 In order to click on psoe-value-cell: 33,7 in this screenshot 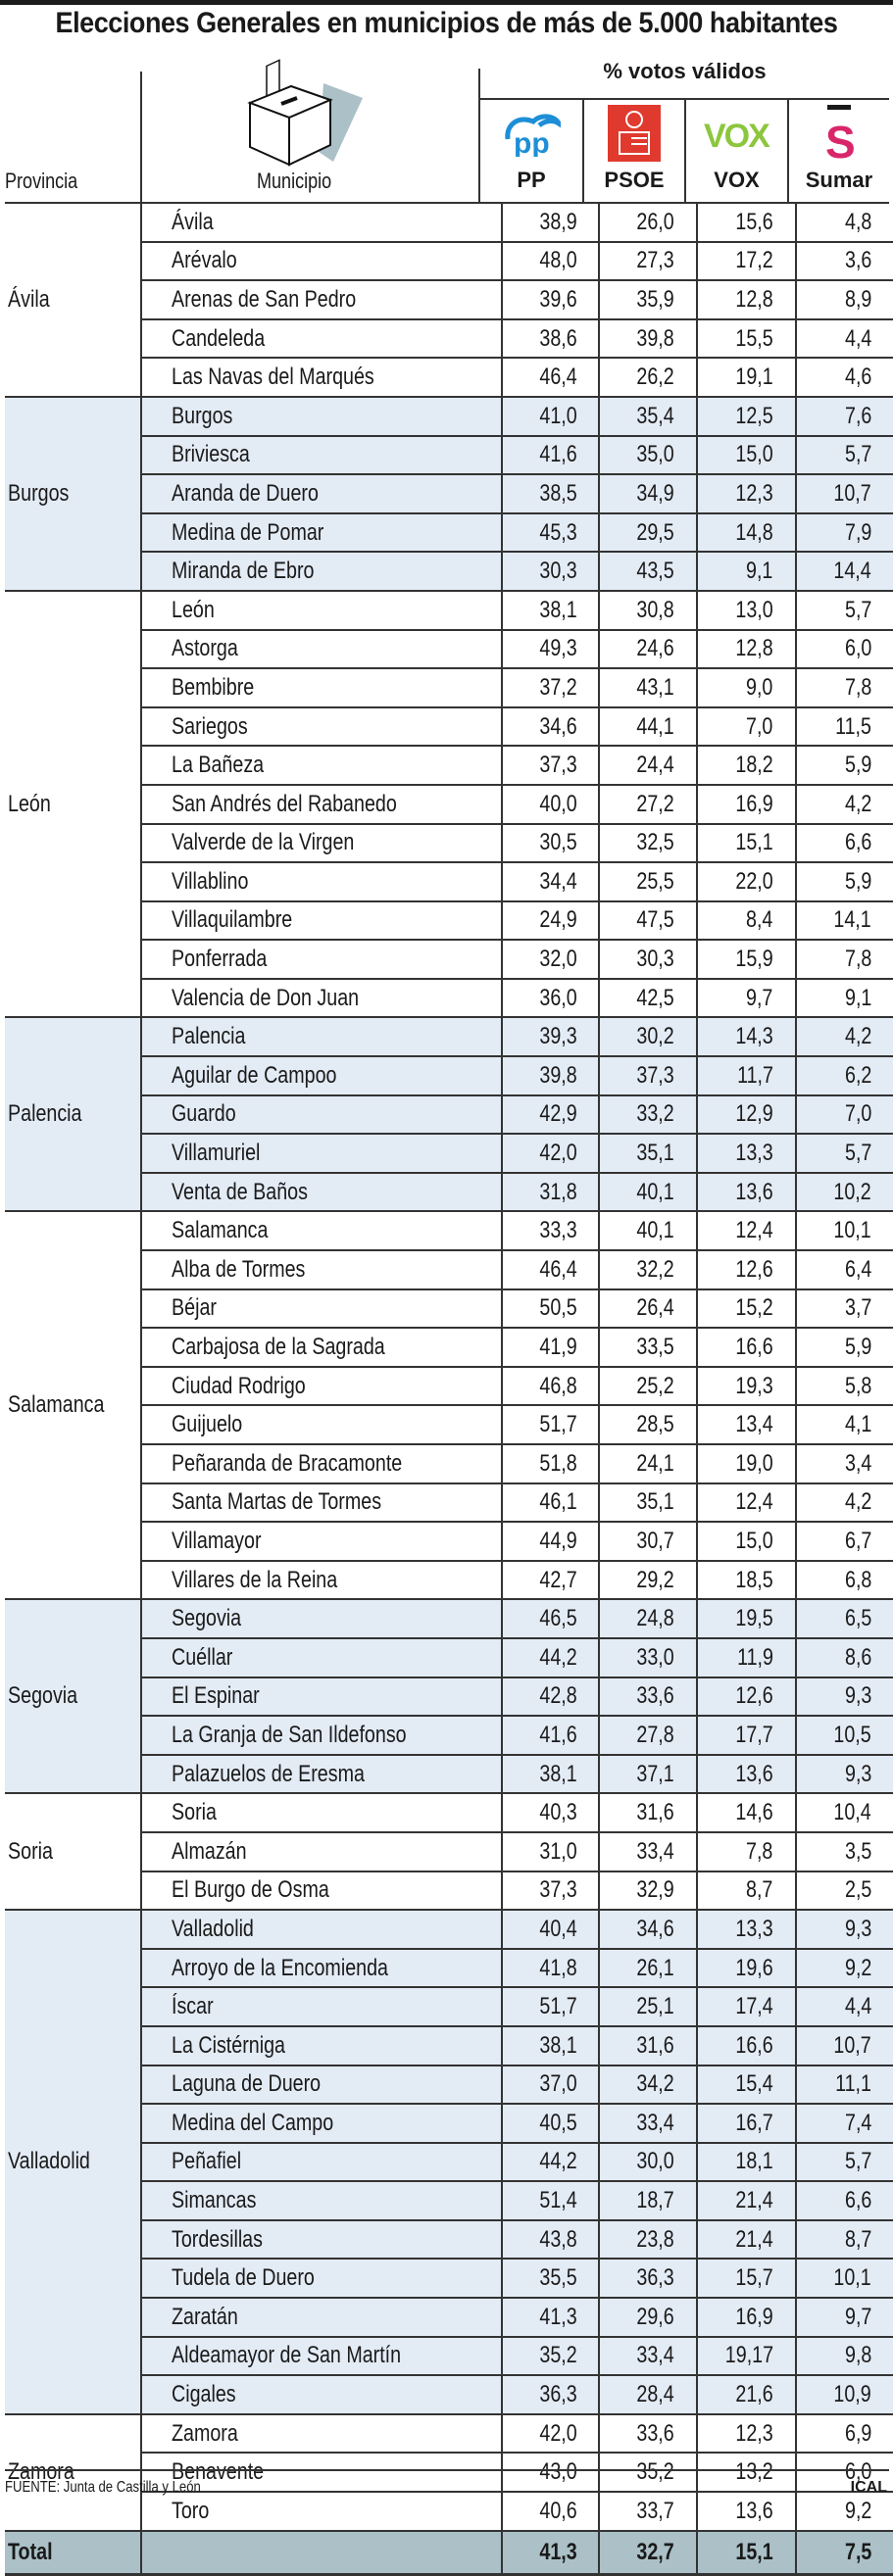, I will do `click(648, 2512)`.